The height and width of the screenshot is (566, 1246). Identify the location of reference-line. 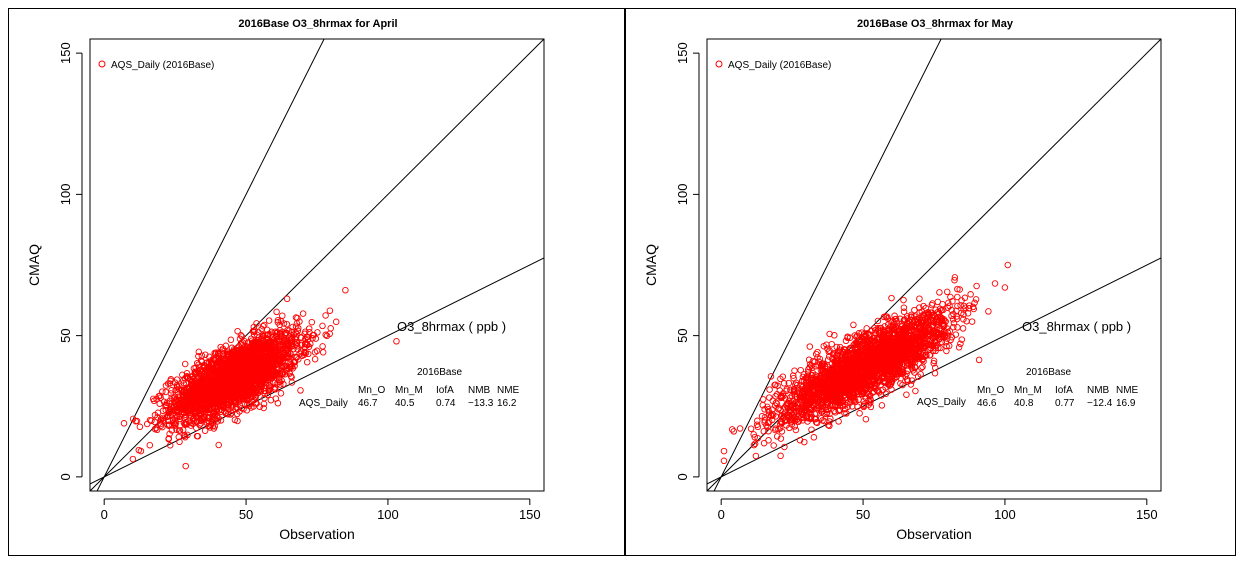
(827, 265).